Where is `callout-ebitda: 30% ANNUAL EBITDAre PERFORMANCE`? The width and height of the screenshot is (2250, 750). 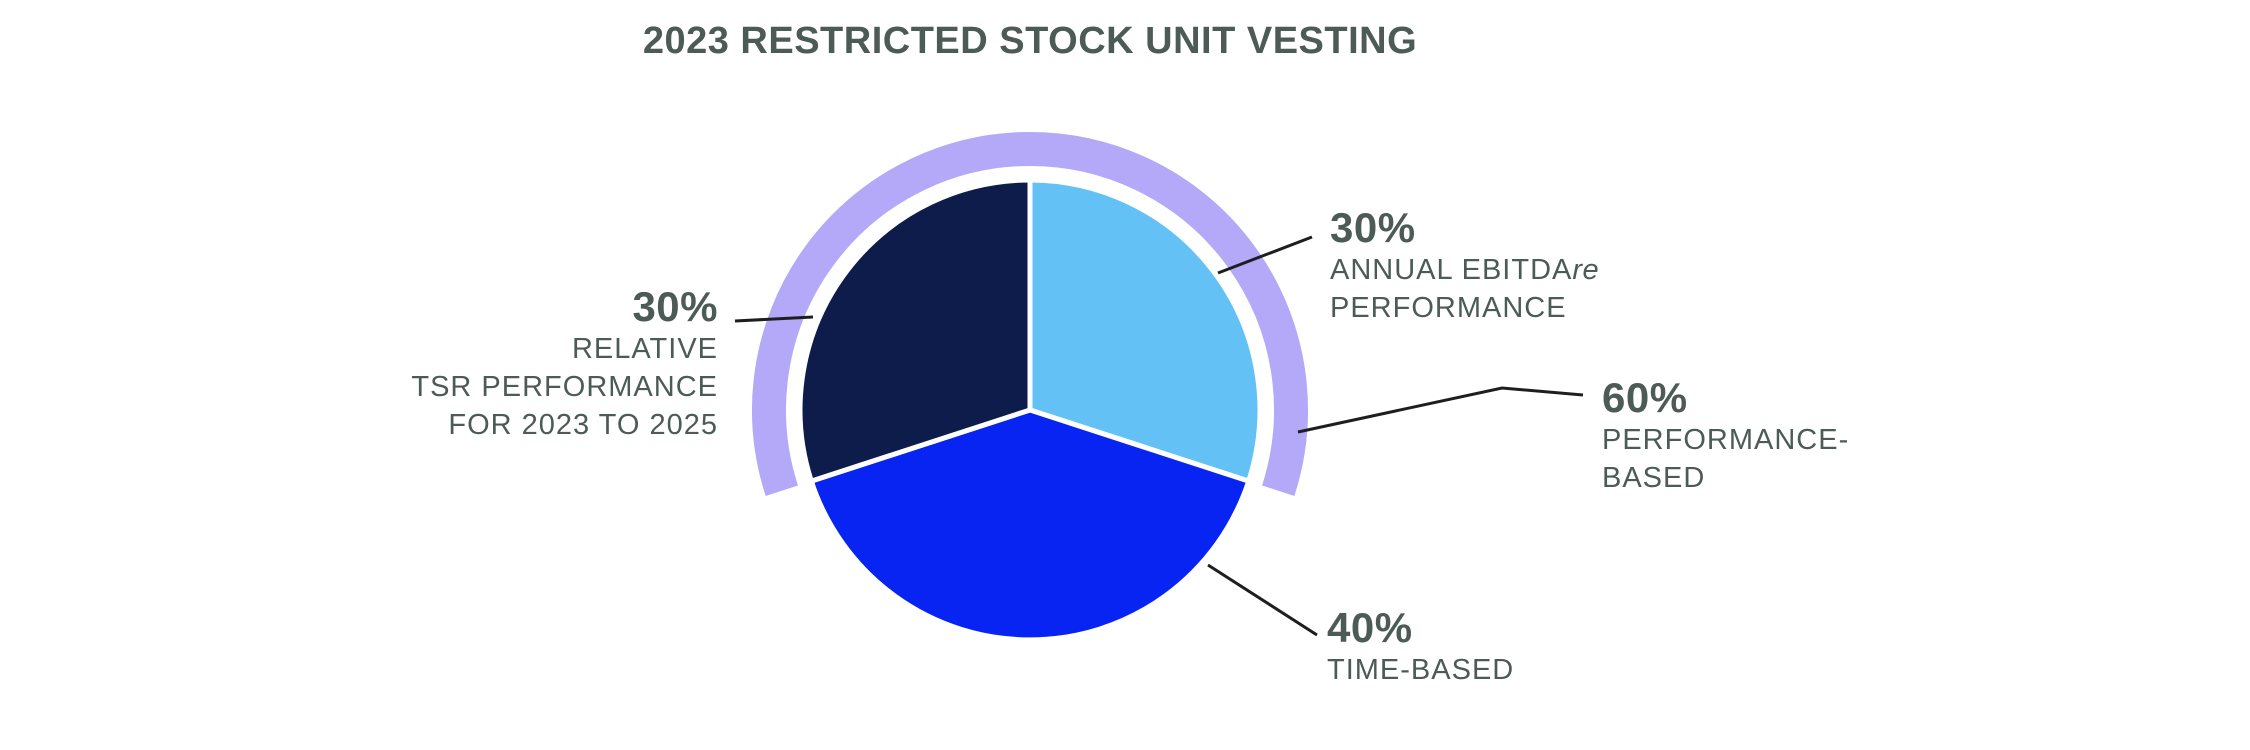 callout-ebitda: 30% ANNUAL EBITDAre PERFORMANCE is located at coordinates (1464, 266).